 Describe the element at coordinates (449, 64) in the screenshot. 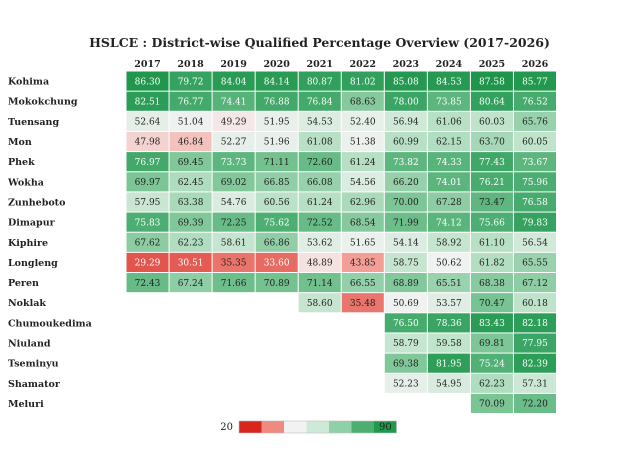

I see `year-label-2024: 2024` at that location.